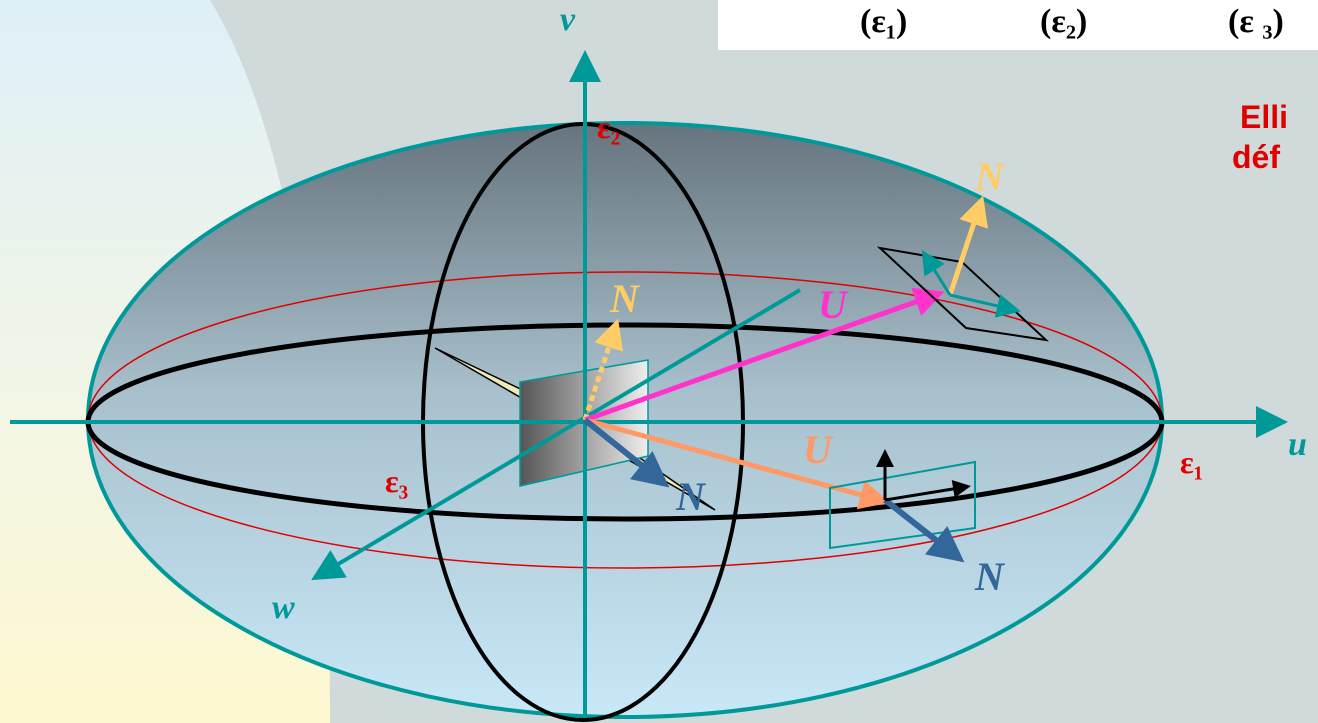  What do you see at coordinates (1191, 462) in the screenshot?
I see `epsilon-1: ε₁` at bounding box center [1191, 462].